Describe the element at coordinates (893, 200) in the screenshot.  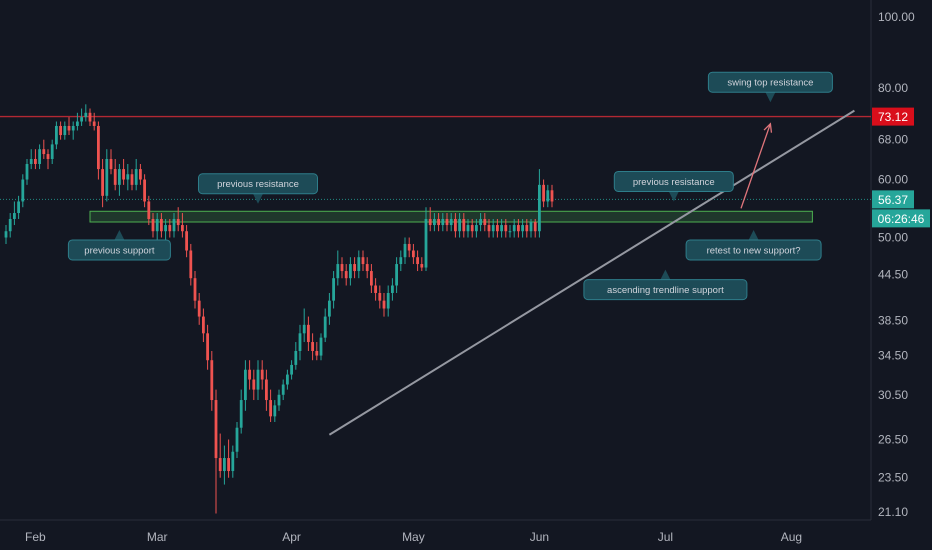
I see `last-price-tag-text: 56.37` at that location.